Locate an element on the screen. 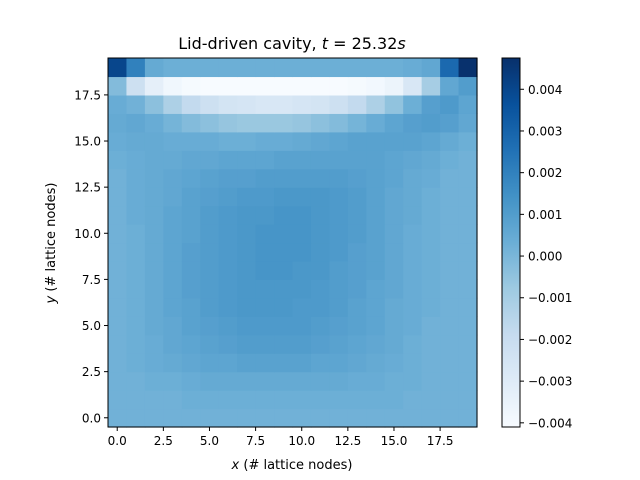  x-tick-label: 2.5 is located at coordinates (163, 441).